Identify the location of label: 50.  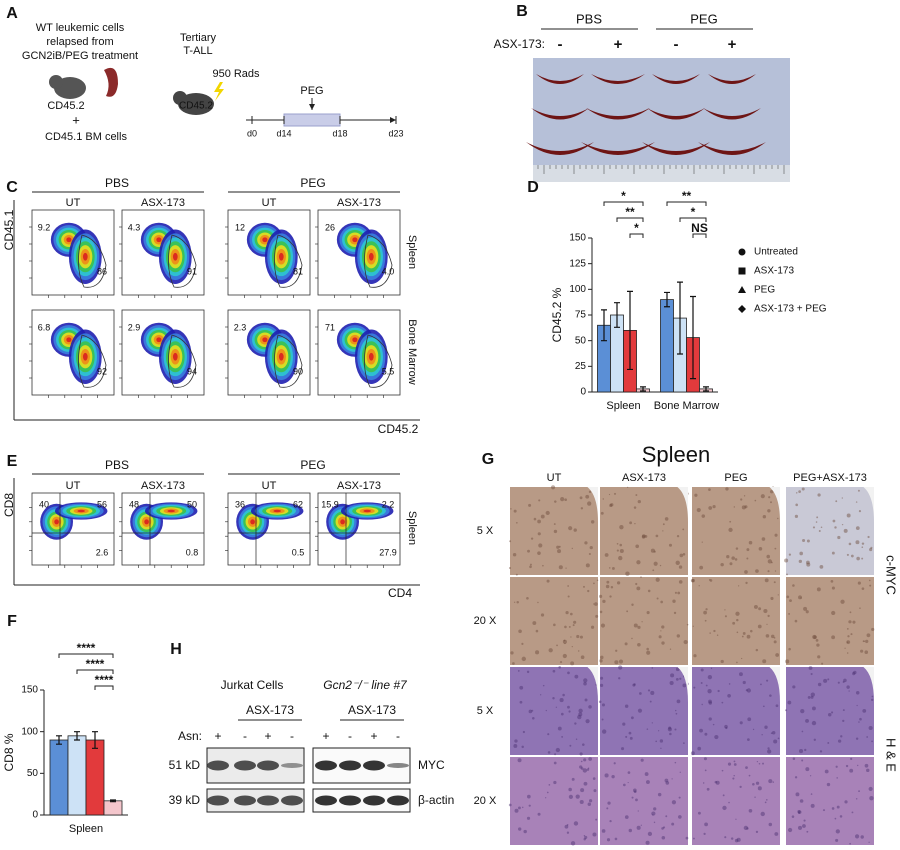
(192, 504).